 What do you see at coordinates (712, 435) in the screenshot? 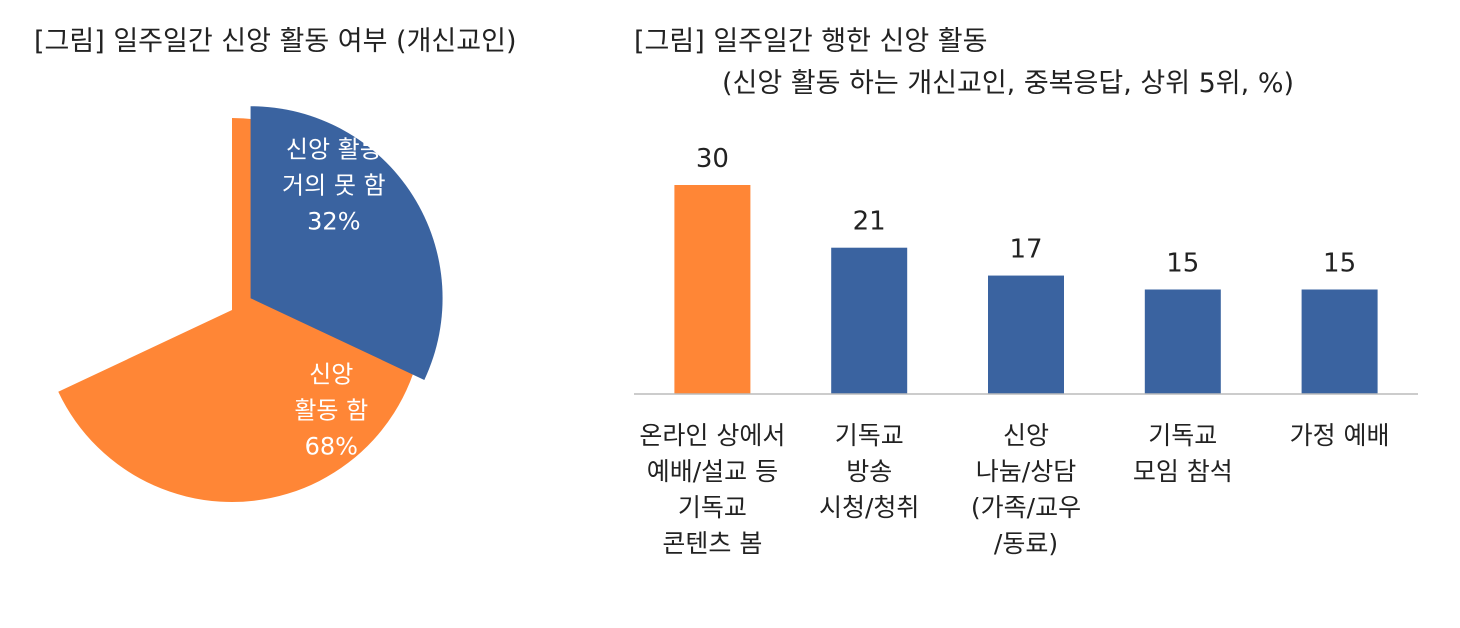
I see `bar-category-label: 온라인 상에서` at bounding box center [712, 435].